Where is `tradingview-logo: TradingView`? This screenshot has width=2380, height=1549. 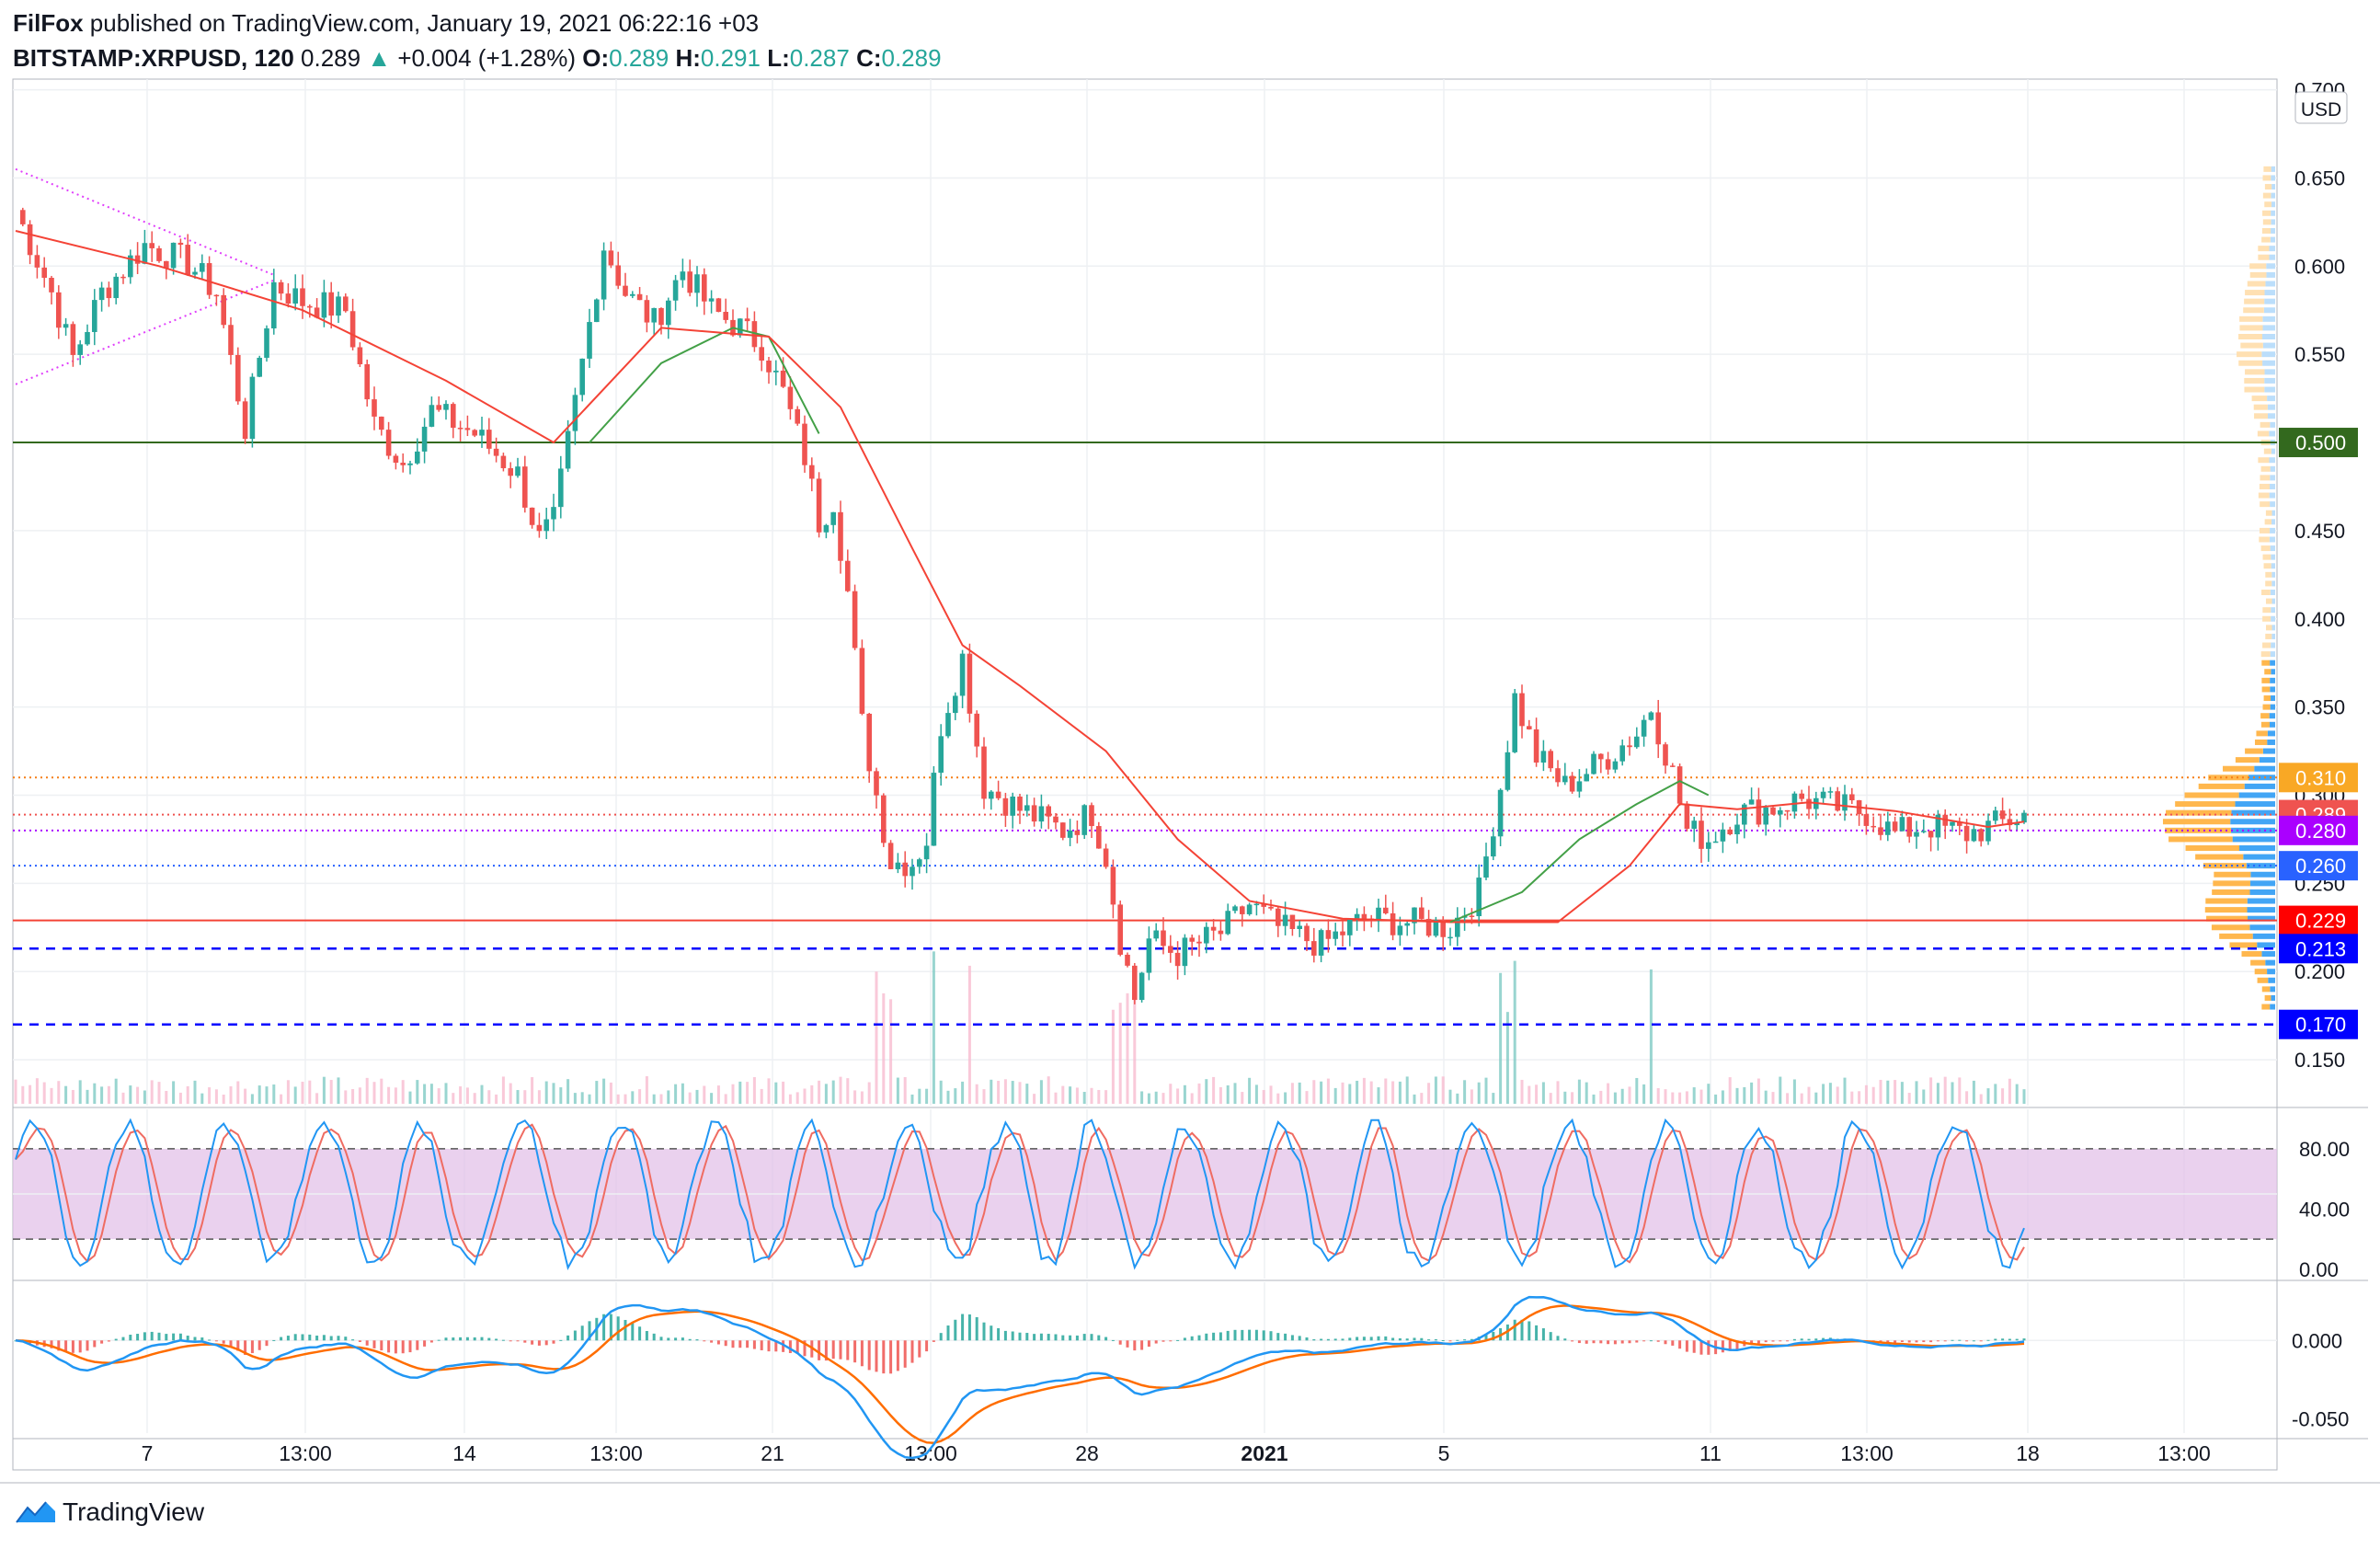
tradingview-logo: TradingView is located at coordinates (109, 1512).